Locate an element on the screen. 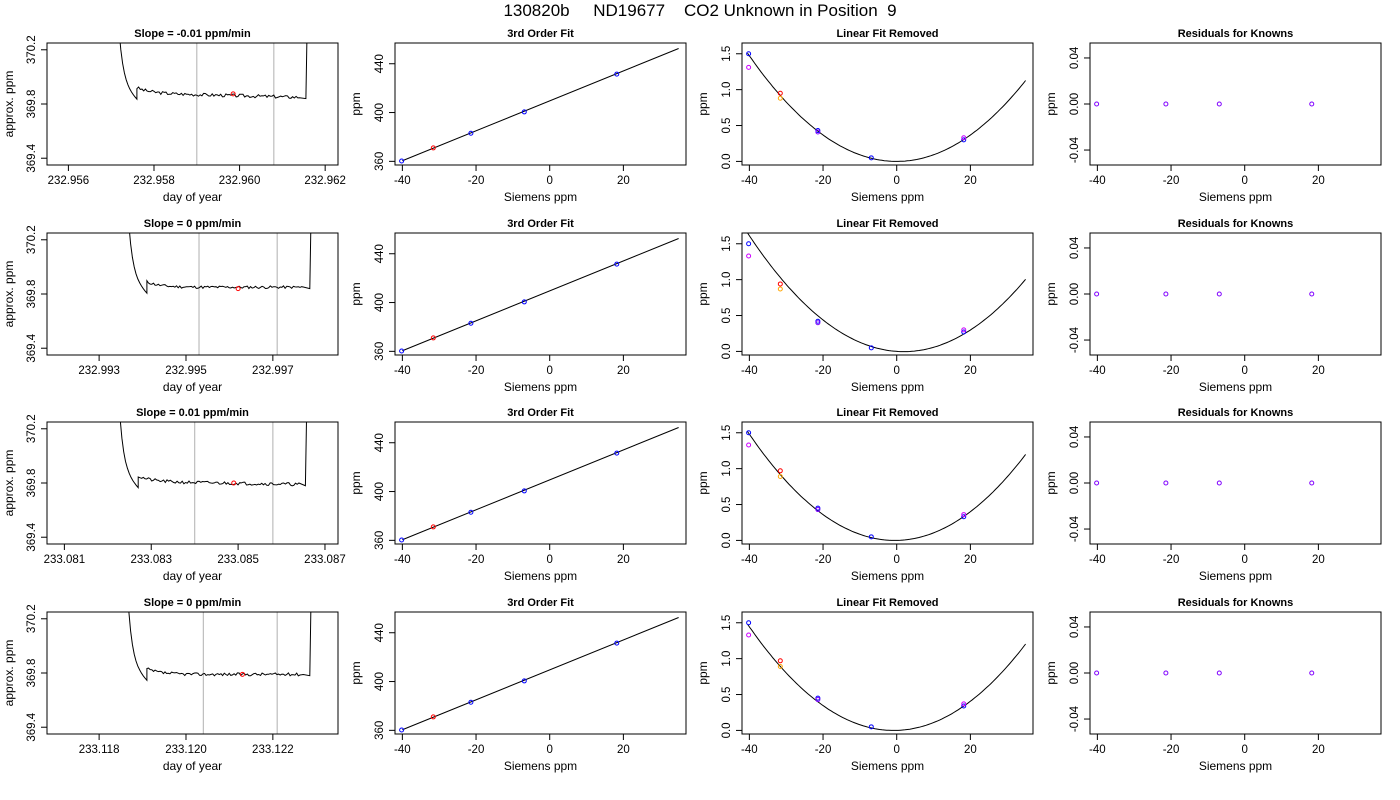  y-tick-label: 0.04 is located at coordinates (1075, 436).